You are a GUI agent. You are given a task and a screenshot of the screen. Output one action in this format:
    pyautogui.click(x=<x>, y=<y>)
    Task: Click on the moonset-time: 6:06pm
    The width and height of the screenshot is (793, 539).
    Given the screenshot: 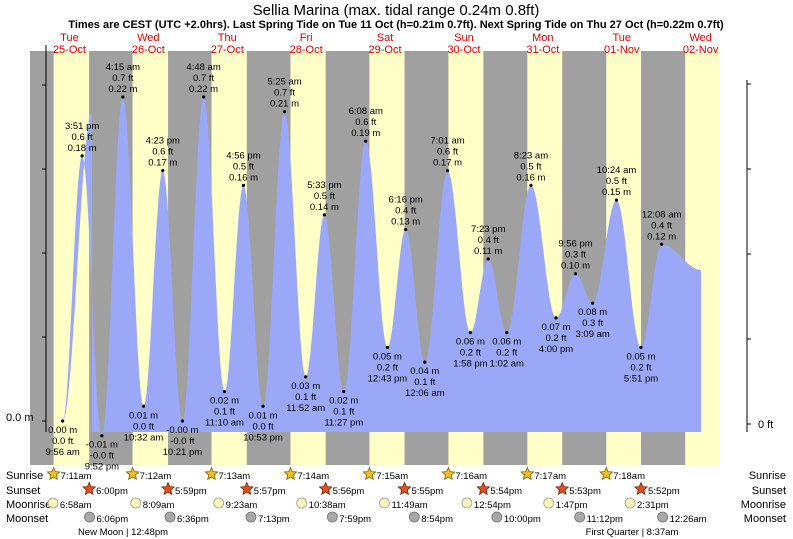 What is the action you would take?
    pyautogui.click(x=113, y=519)
    